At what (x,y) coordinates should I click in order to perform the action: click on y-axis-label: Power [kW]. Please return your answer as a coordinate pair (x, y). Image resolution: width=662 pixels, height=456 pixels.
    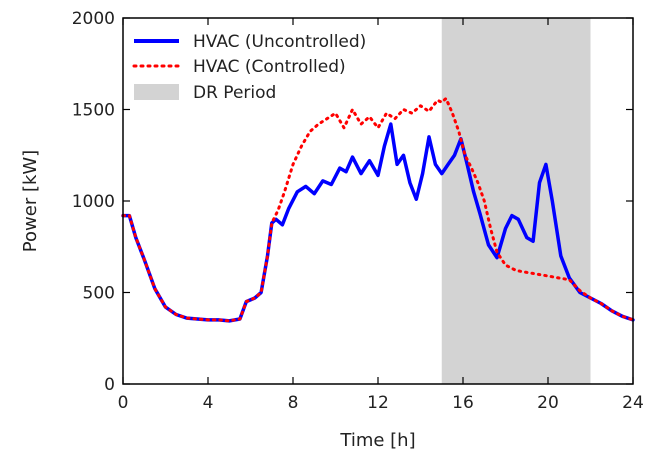
    Looking at the image, I should click on (30, 201).